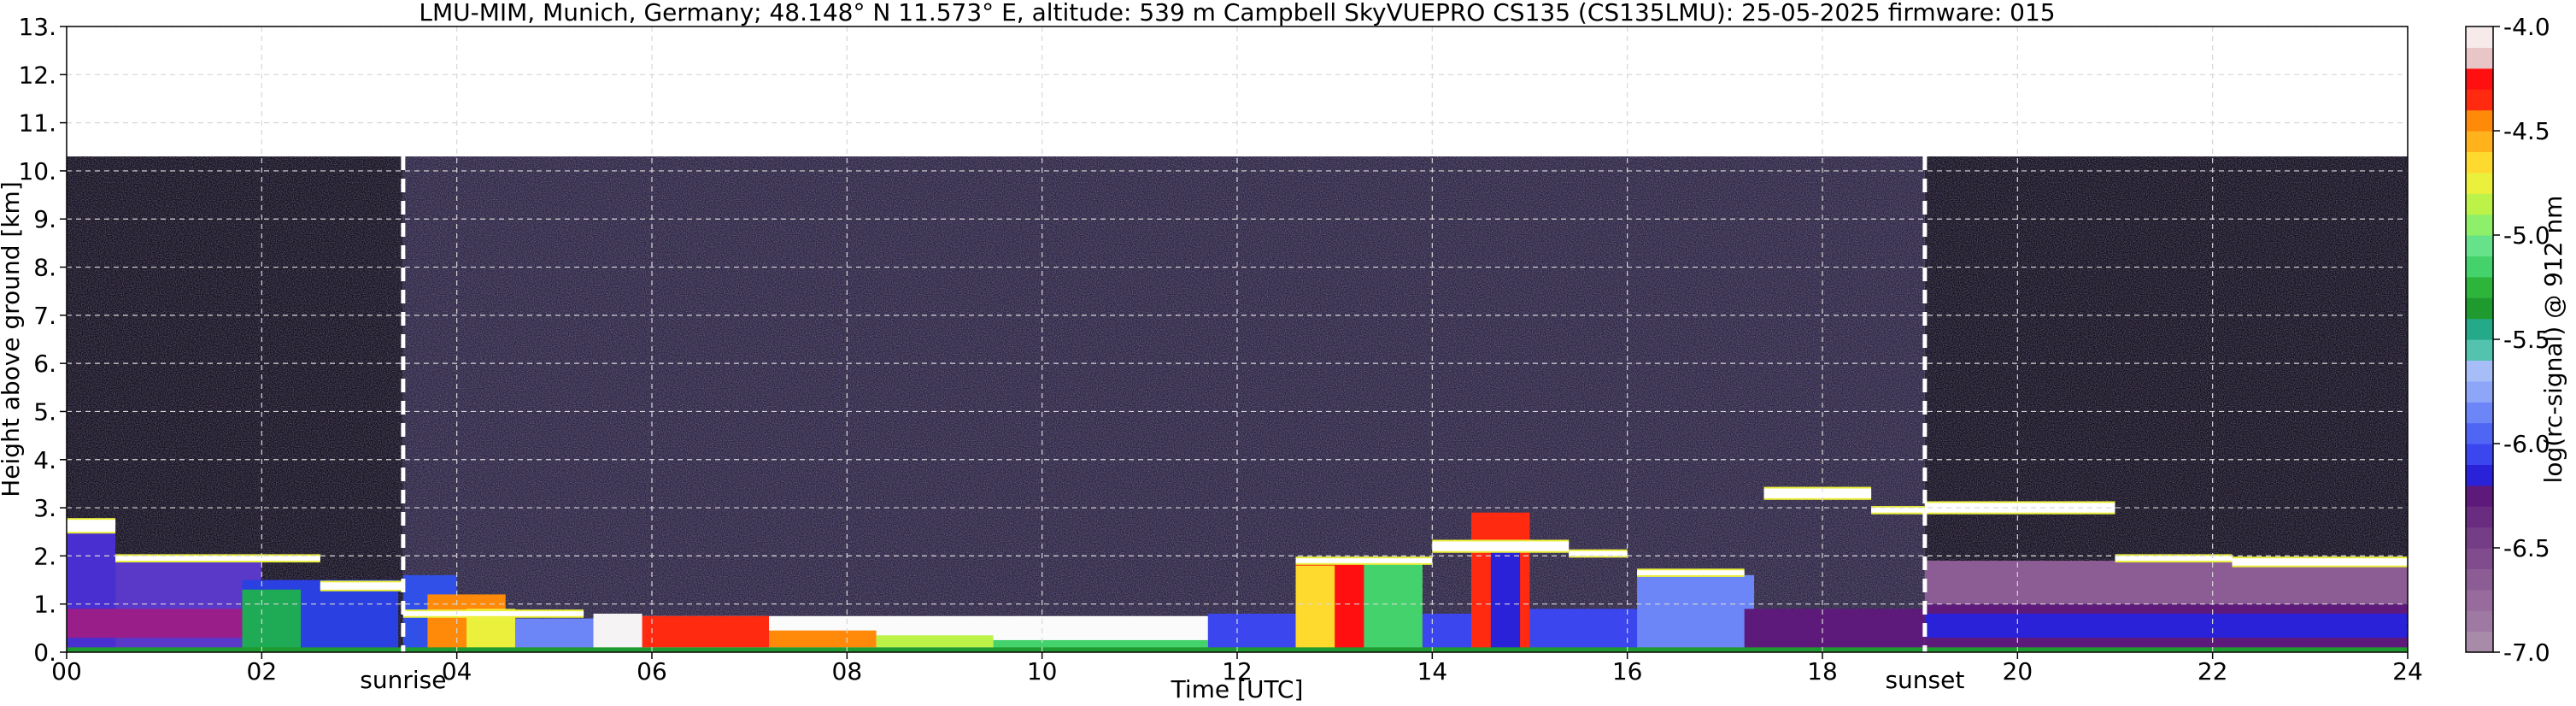  What do you see at coordinates (1237, 689) in the screenshot?
I see `x-axis-label: Time [UTC]` at bounding box center [1237, 689].